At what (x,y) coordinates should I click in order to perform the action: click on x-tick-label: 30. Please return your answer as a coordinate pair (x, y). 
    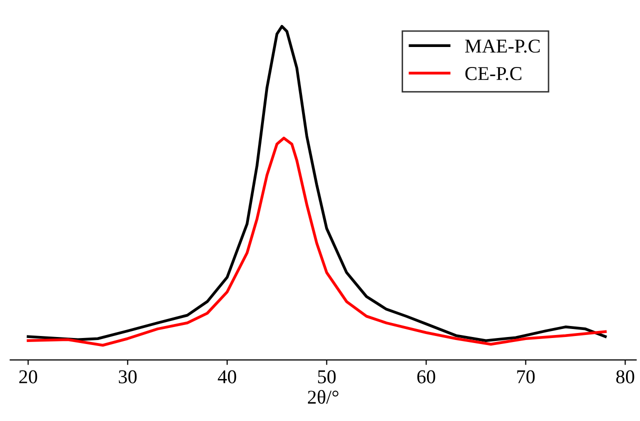
    Looking at the image, I should click on (127, 377).